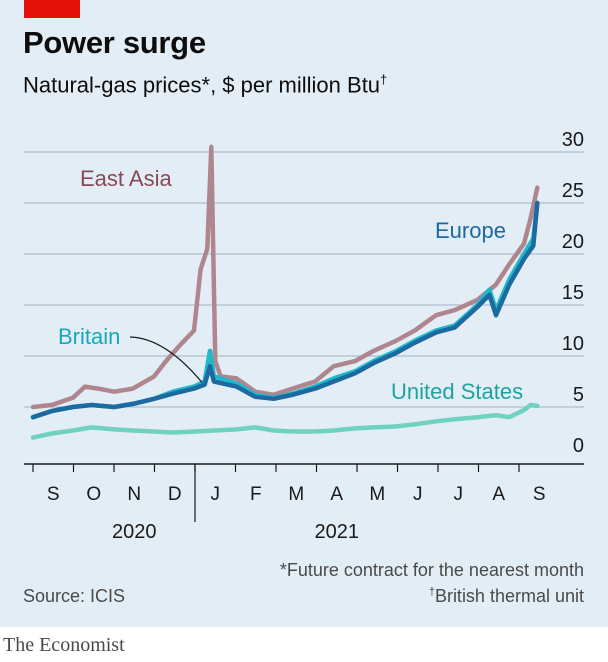 This screenshot has height=662, width=608. What do you see at coordinates (337, 532) in the screenshot?
I see `year-label: 2021` at bounding box center [337, 532].